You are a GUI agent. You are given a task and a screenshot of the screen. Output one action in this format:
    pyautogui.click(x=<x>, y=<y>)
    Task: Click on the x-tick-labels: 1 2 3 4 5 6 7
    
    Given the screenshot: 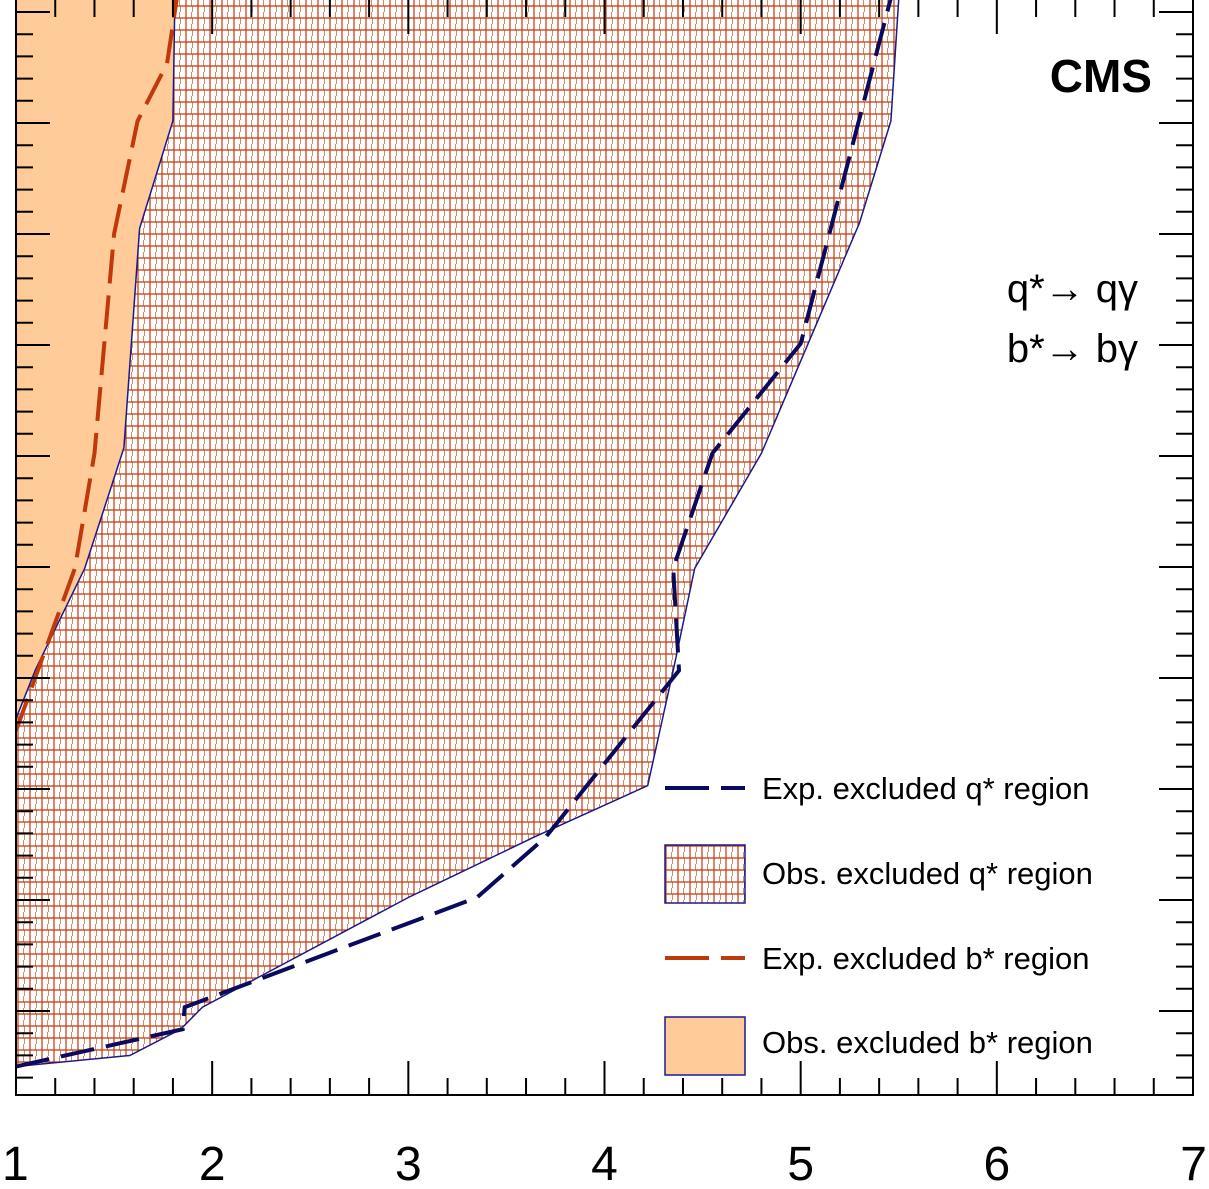 What is the action you would take?
    pyautogui.click(x=604, y=1163)
    